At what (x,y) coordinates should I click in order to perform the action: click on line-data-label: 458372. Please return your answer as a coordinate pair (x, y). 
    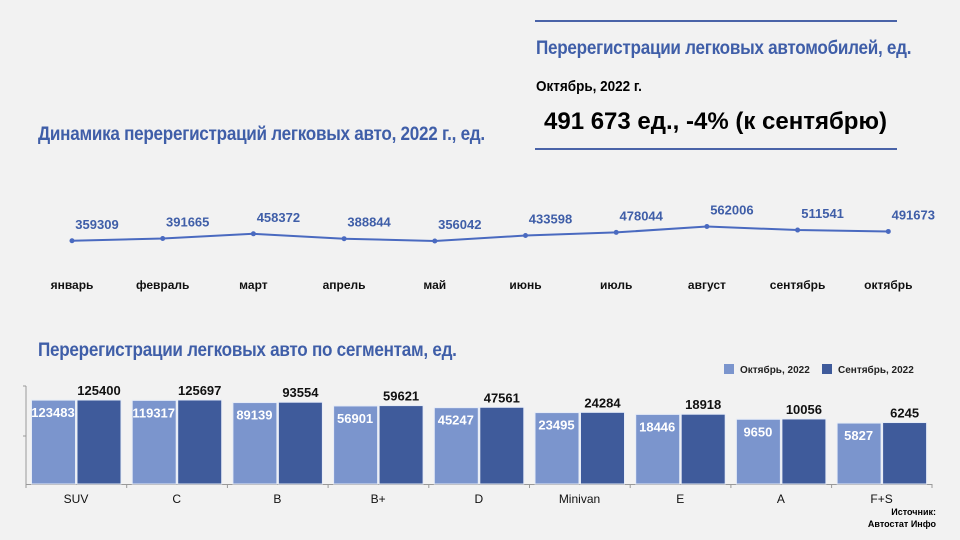
    Looking at the image, I should click on (278, 217).